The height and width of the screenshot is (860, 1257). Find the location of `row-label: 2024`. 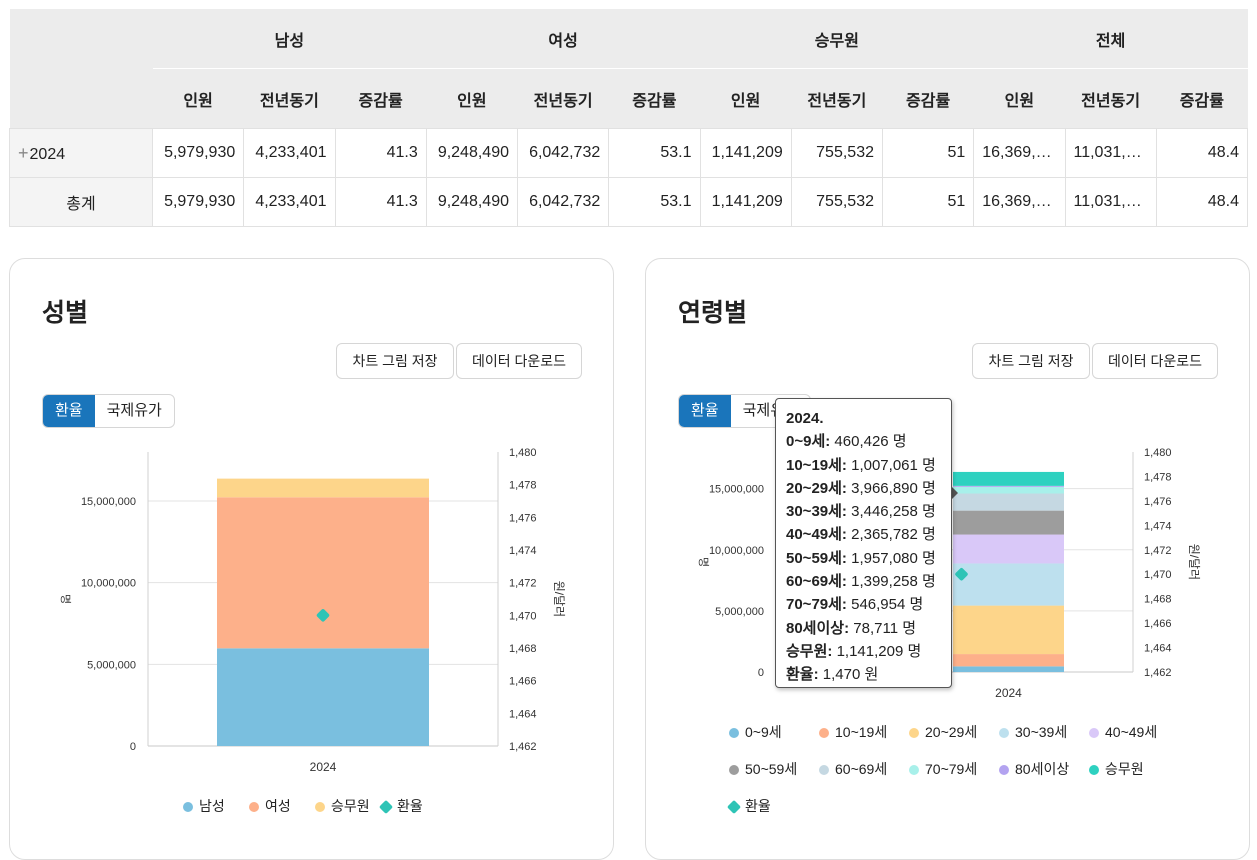

row-label: 2024 is located at coordinates (47, 154).